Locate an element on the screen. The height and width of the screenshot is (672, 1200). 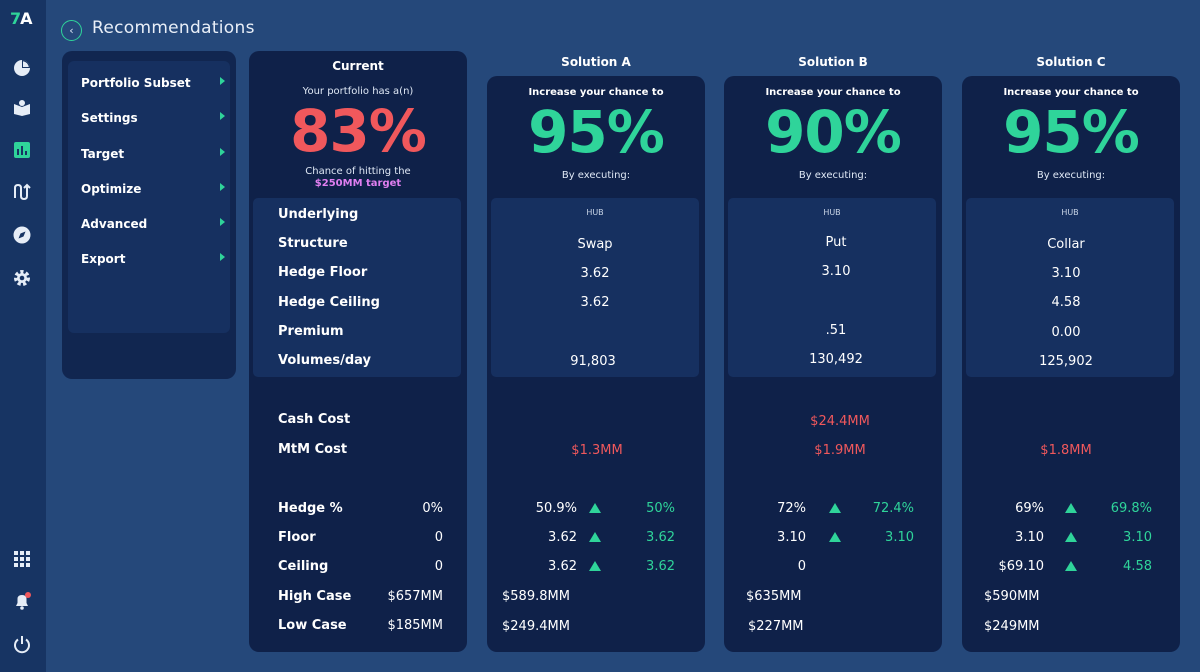
nav-rail: 7A is located at coordinates (23, 336).